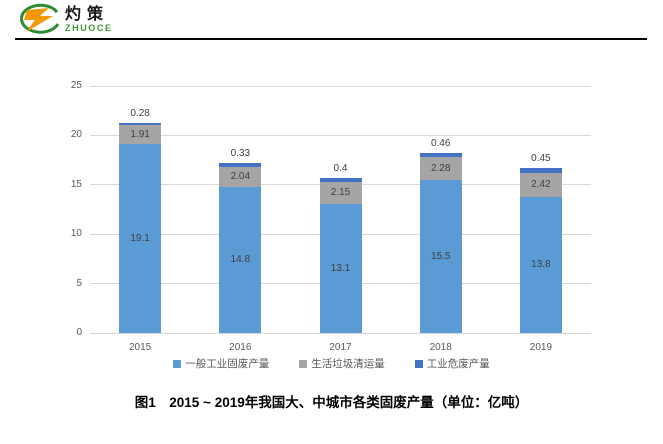 This screenshot has height=444, width=663. Describe the element at coordinates (87, 14) in the screenshot. I see `logo-text-cn: 灼策` at that location.